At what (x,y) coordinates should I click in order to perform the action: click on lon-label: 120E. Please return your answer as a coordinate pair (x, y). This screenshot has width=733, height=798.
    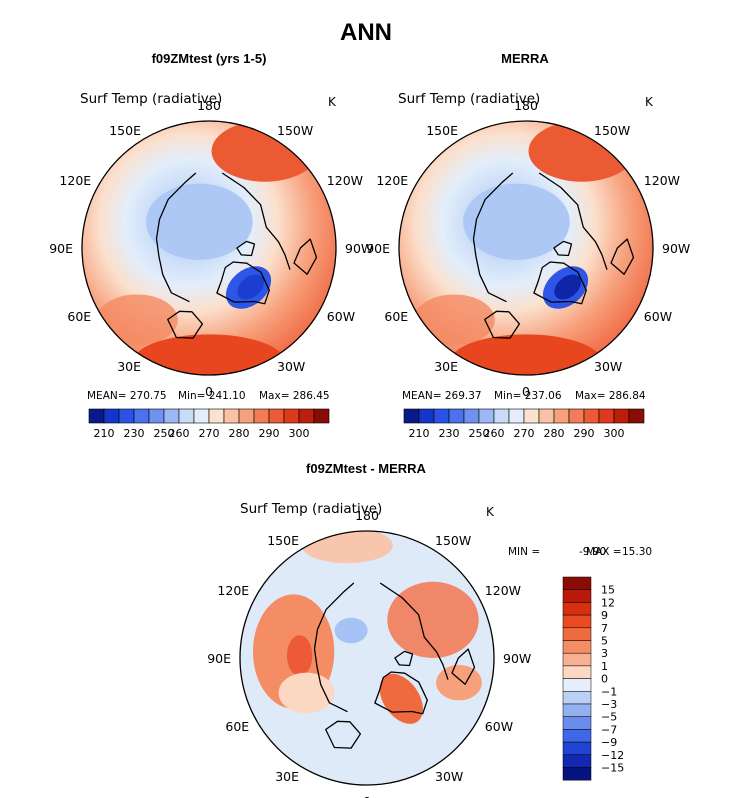
    Looking at the image, I should click on (75, 180).